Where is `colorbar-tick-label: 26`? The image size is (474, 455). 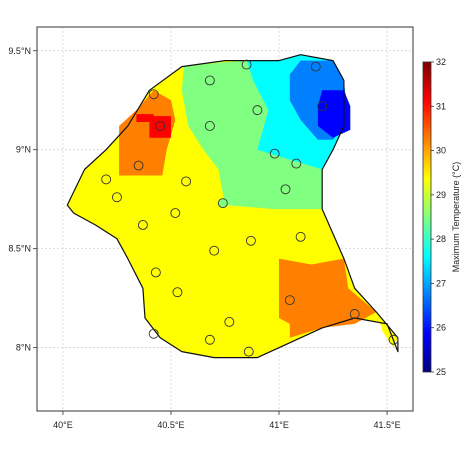
colorbar-tick-label: 26 is located at coordinates (441, 328).